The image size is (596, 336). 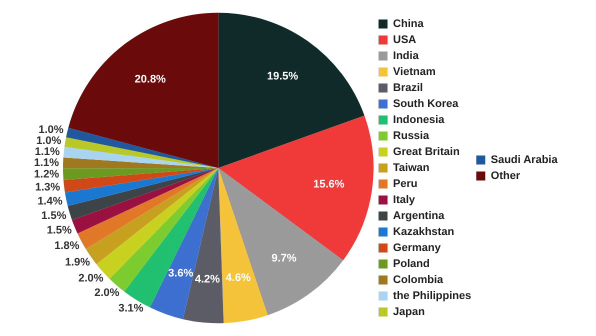 What do you see at coordinates (505, 176) in the screenshot?
I see `legend-label: Other` at bounding box center [505, 176].